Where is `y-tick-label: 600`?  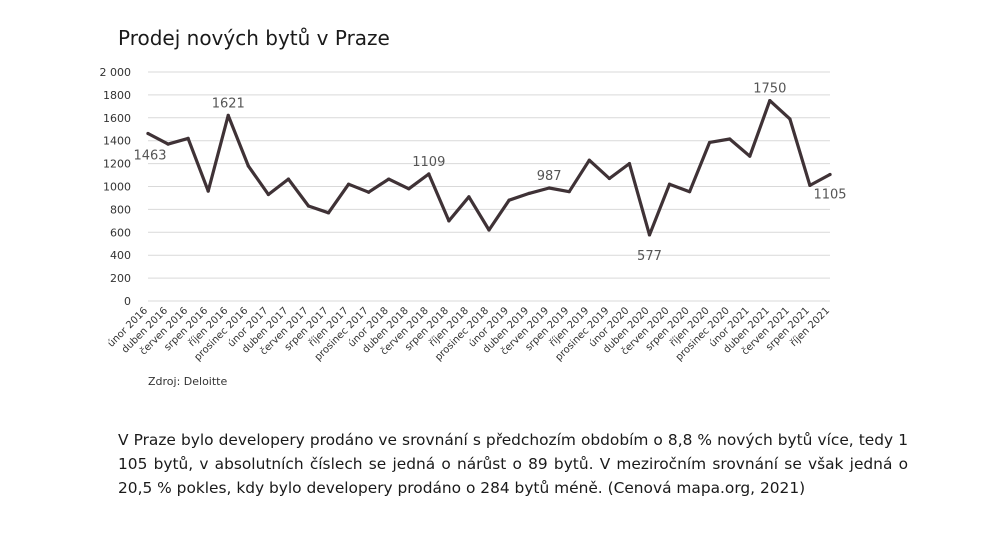
y-tick-label: 600 is located at coordinates (120, 232).